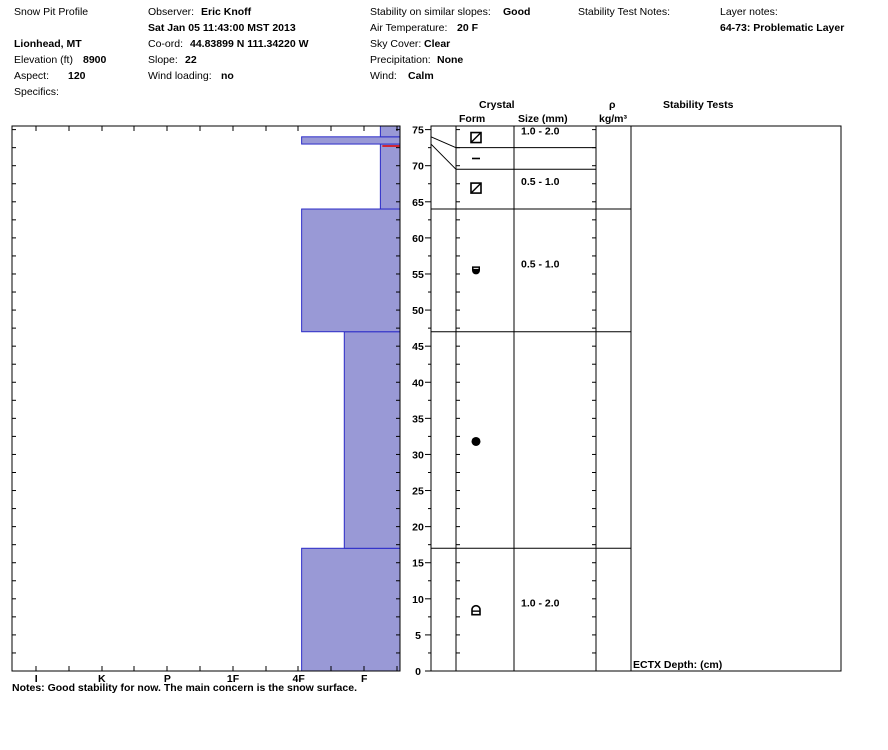 Image resolution: width=888 pixels, height=750 pixels. Describe the element at coordinates (472, 119) in the screenshot. I see `form-header: Form` at that location.